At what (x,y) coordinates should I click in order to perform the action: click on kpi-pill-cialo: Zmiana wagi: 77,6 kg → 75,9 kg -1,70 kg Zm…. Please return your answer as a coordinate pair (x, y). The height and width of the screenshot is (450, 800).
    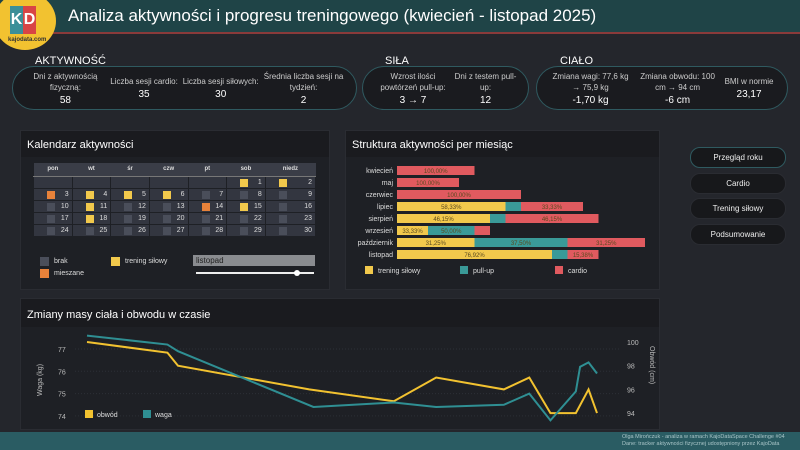
    Looking at the image, I should click on (662, 88).